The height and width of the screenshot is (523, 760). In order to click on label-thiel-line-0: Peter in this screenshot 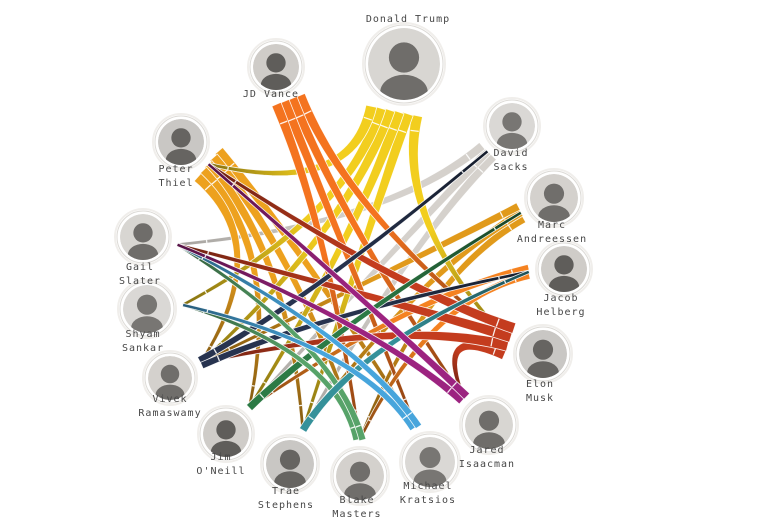, I will do `click(175, 169)`.